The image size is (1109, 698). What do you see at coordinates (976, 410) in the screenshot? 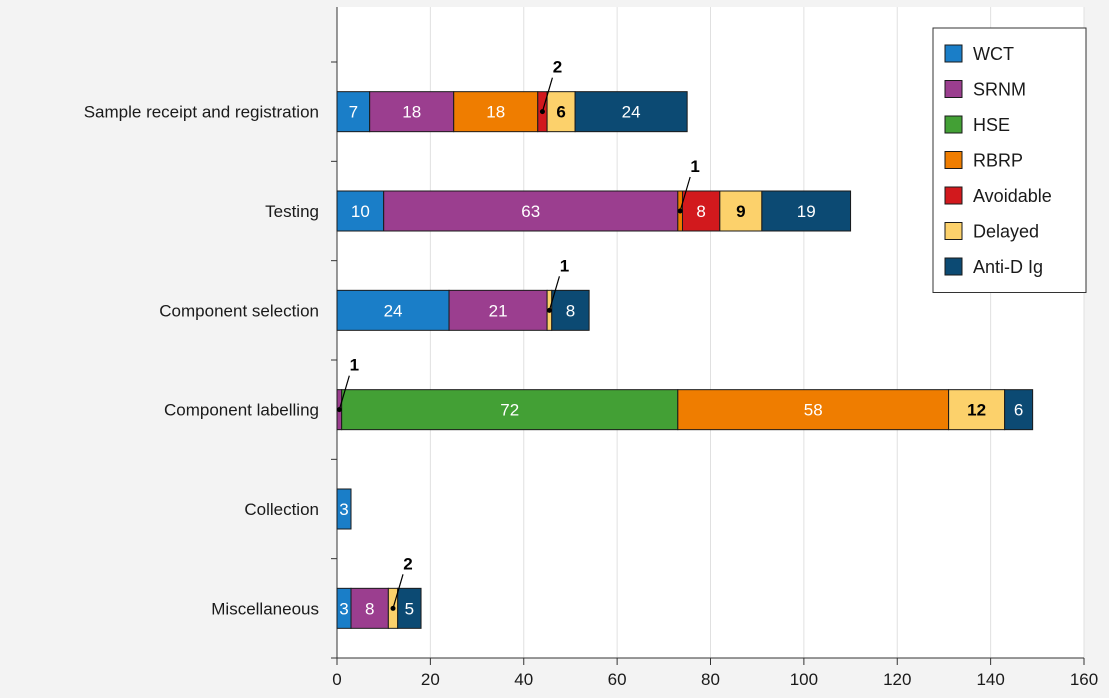
I see `bar-value-label: 12` at bounding box center [976, 410].